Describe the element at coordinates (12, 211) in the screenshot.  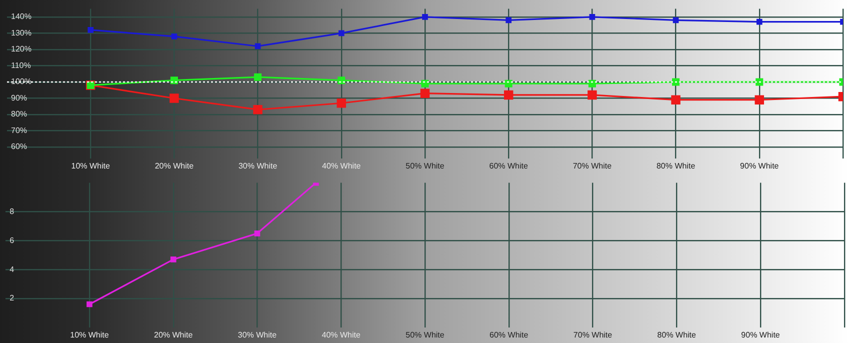
I see `y-tick-label: 8` at that location.